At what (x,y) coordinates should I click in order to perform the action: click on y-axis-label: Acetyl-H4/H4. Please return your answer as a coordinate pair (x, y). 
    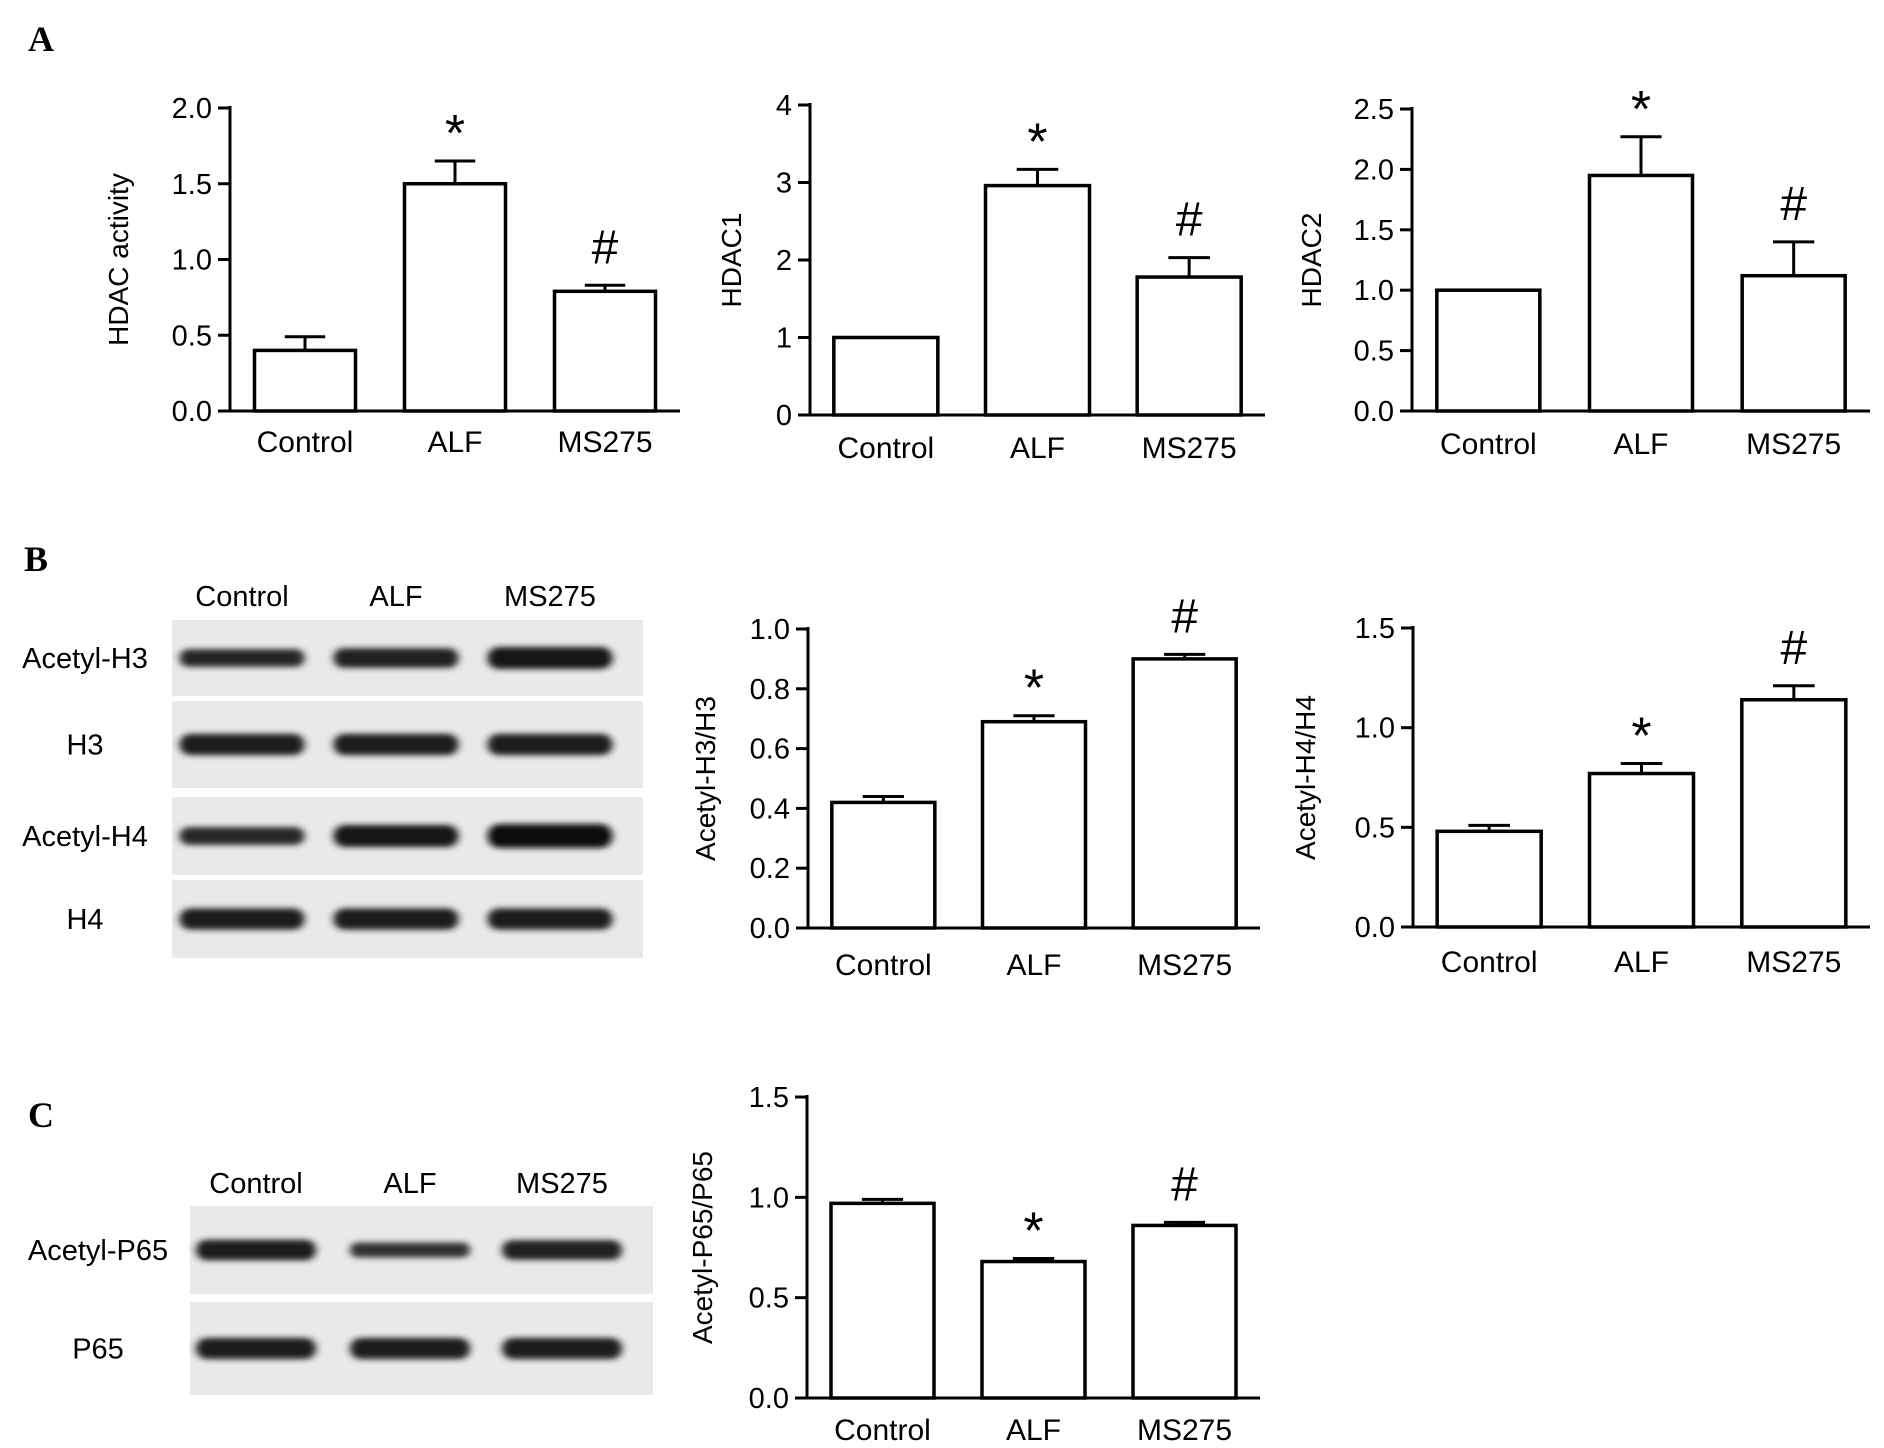
    Looking at the image, I should click on (1305, 777).